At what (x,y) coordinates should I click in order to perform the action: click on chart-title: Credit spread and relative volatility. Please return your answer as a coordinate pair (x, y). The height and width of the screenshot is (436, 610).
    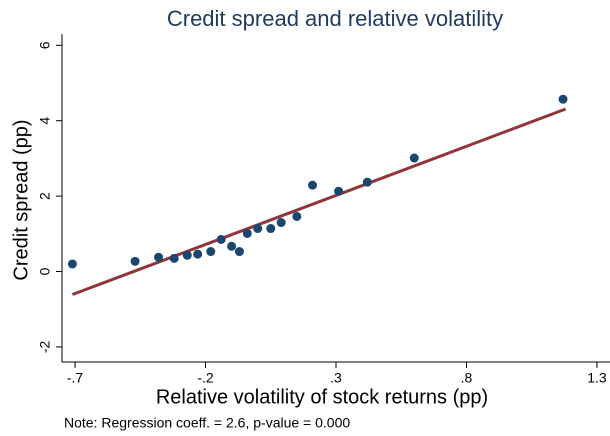
    Looking at the image, I should click on (335, 18).